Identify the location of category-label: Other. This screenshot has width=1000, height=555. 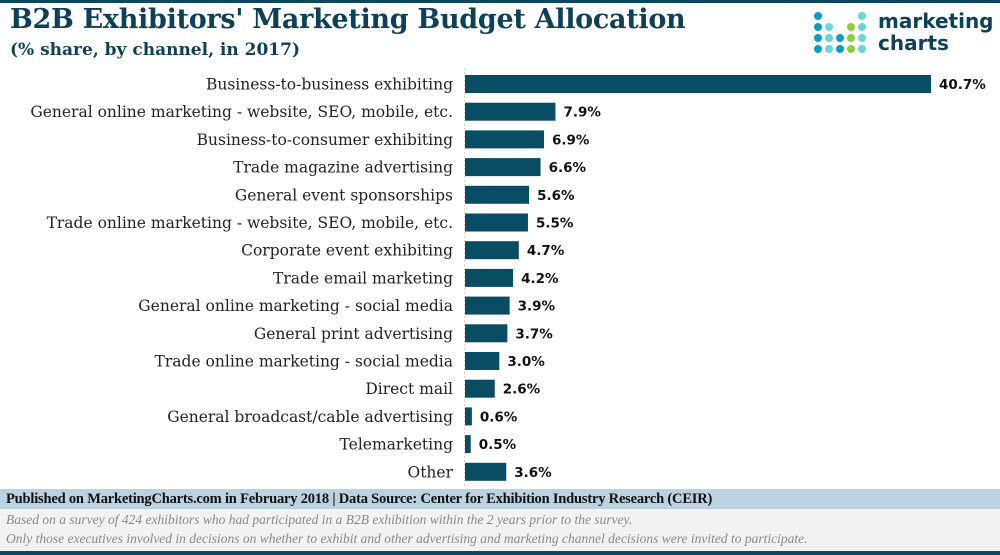
(430, 472).